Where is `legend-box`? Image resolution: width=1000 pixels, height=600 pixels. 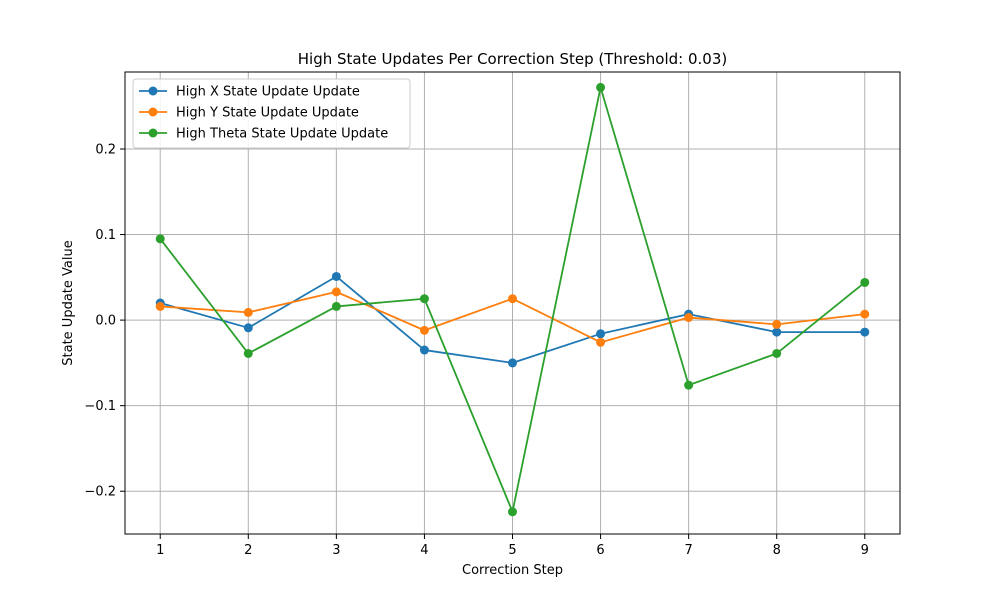 legend-box is located at coordinates (271, 113).